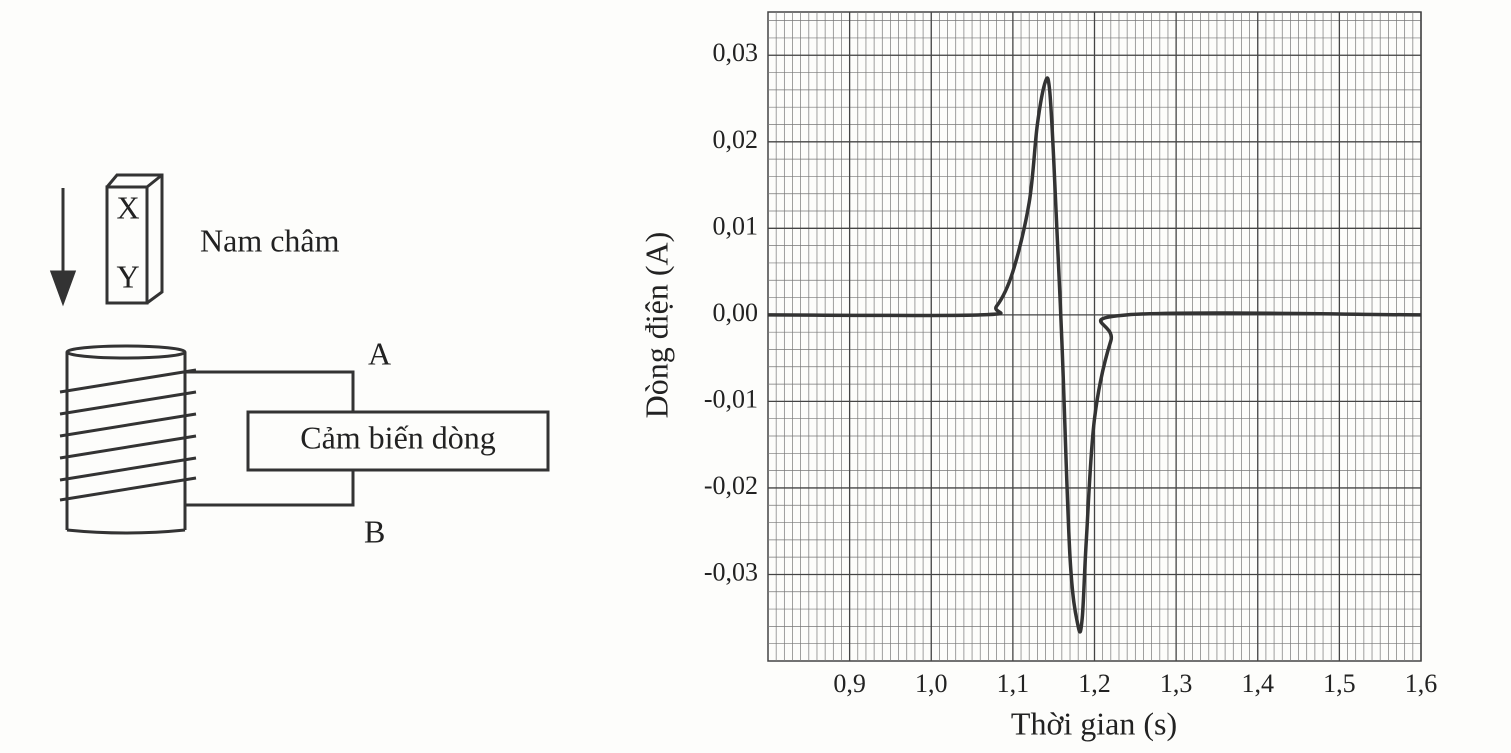 The height and width of the screenshot is (753, 1511). Describe the element at coordinates (731, 485) in the screenshot. I see `y-tick-label: -0,02` at that location.